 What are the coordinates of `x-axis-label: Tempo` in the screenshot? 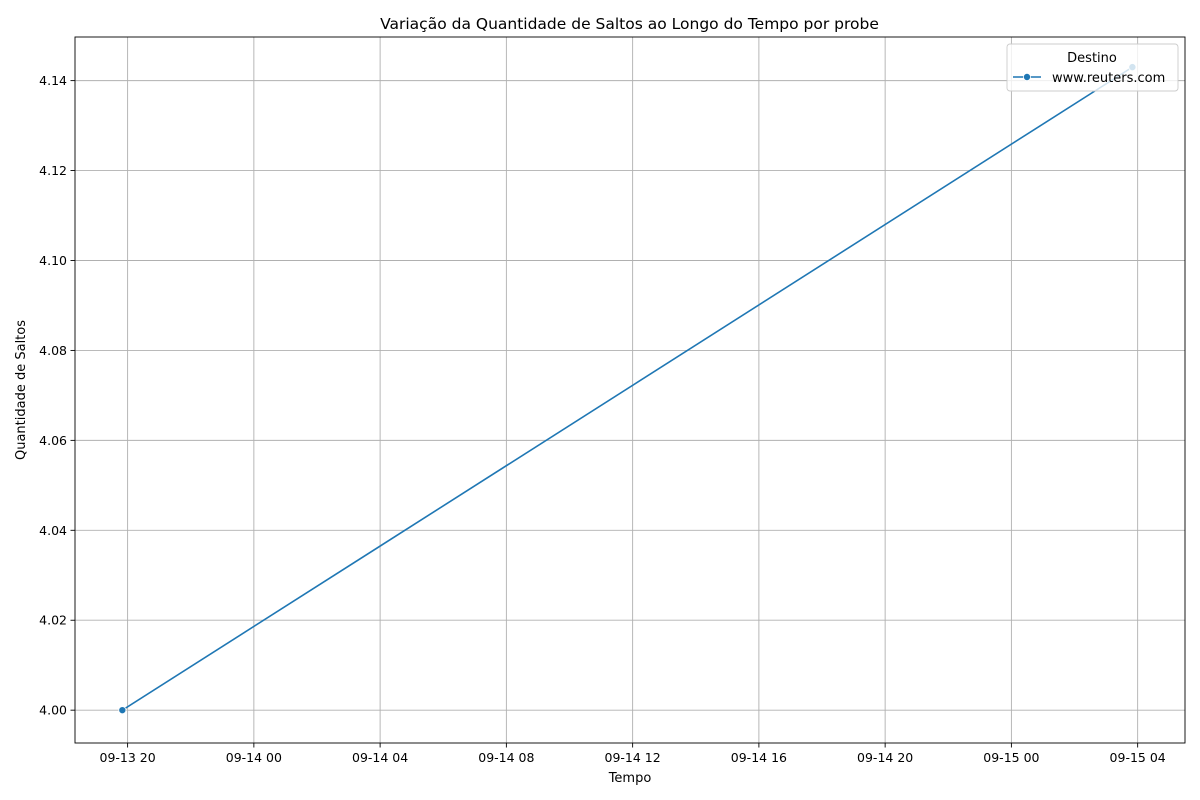 It's located at (630, 778).